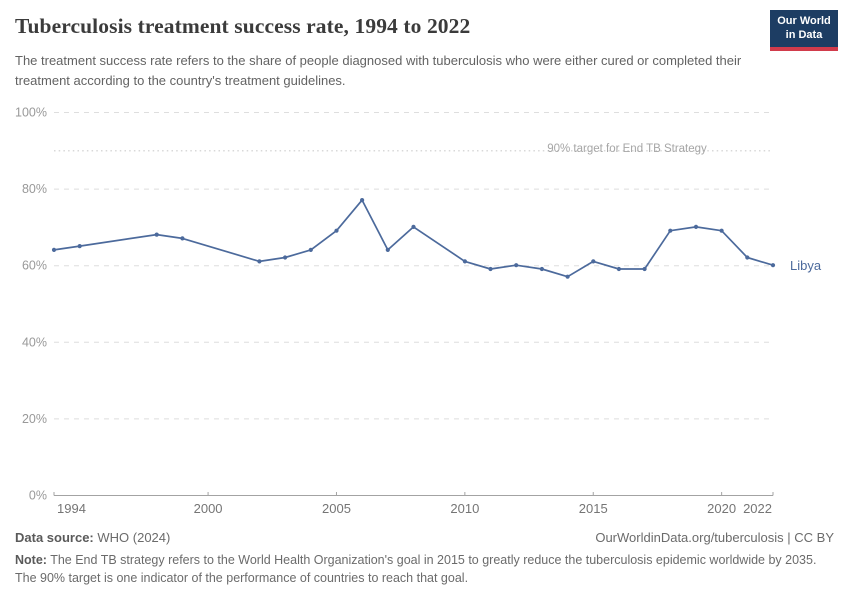  I want to click on x-tick-label-1994: 1994, so click(71, 508).